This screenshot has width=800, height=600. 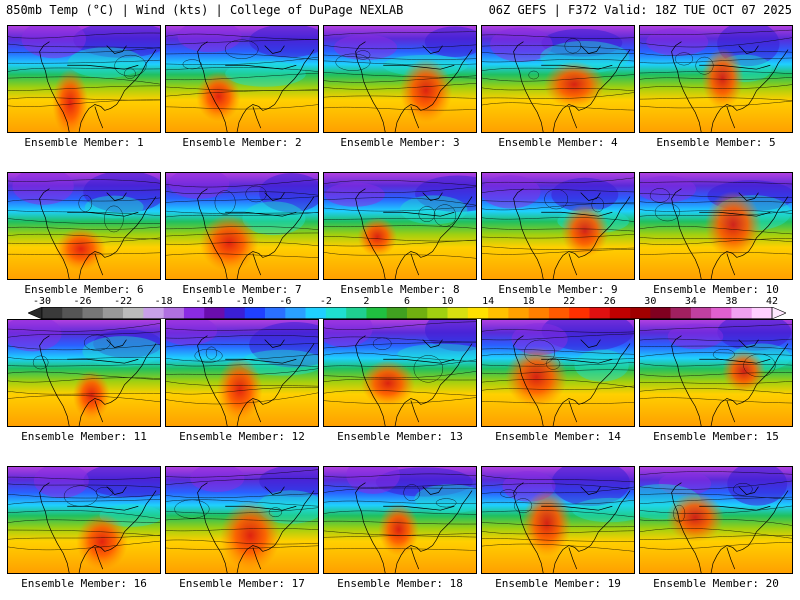 I want to click on ensemble-member-label: Ensemble Member: 14, so click(x=558, y=436).